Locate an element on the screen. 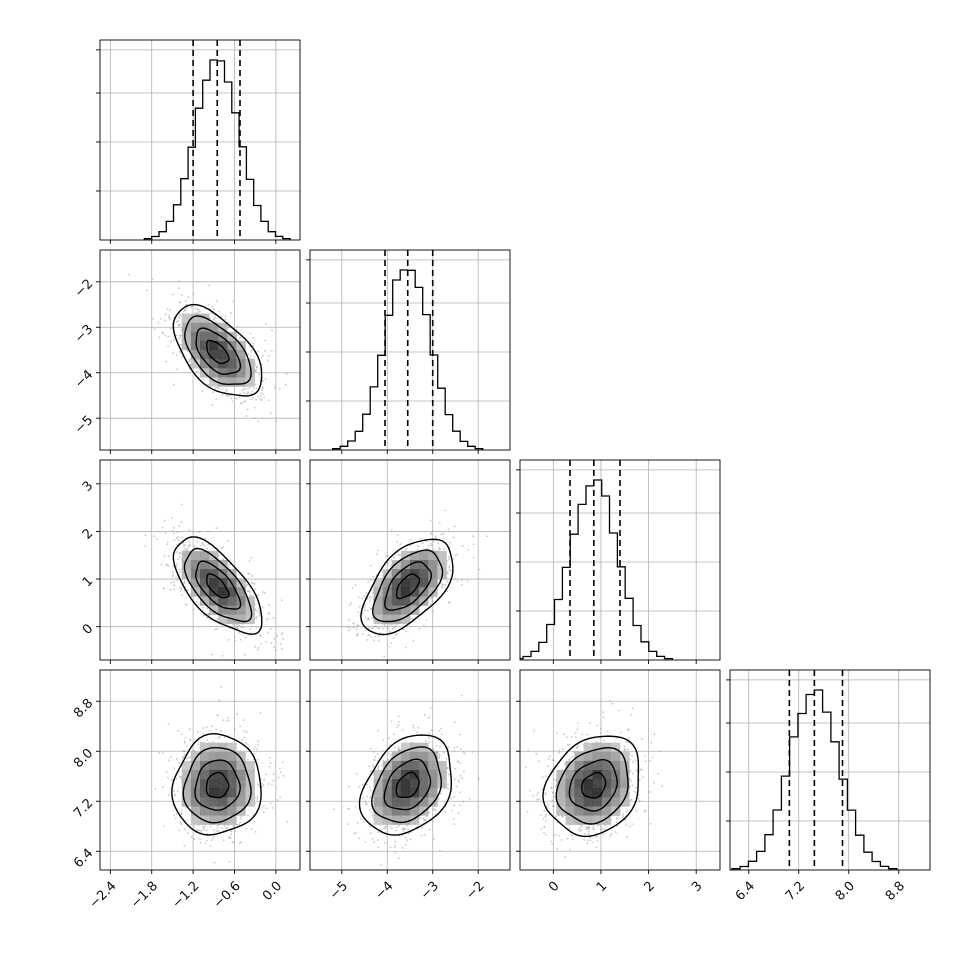 The image size is (970, 970). y-tick-label: −2 is located at coordinates (84, 288).